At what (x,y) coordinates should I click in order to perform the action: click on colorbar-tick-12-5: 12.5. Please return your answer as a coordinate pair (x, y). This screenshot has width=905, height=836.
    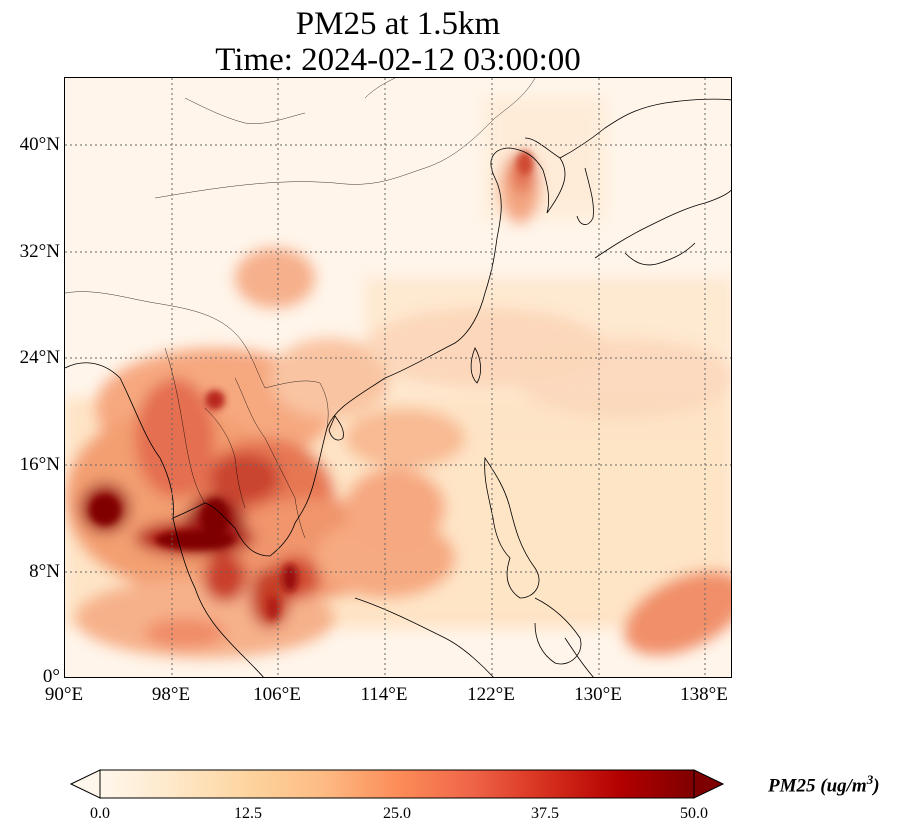
    Looking at the image, I should click on (248, 813).